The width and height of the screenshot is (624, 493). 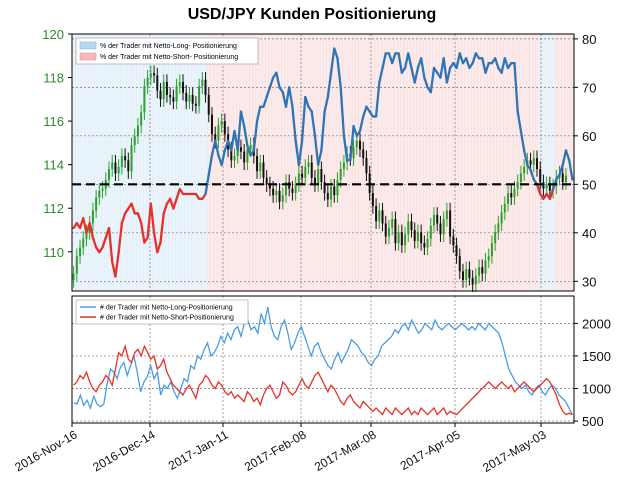 I want to click on right-tick-label: 40, so click(x=589, y=233).